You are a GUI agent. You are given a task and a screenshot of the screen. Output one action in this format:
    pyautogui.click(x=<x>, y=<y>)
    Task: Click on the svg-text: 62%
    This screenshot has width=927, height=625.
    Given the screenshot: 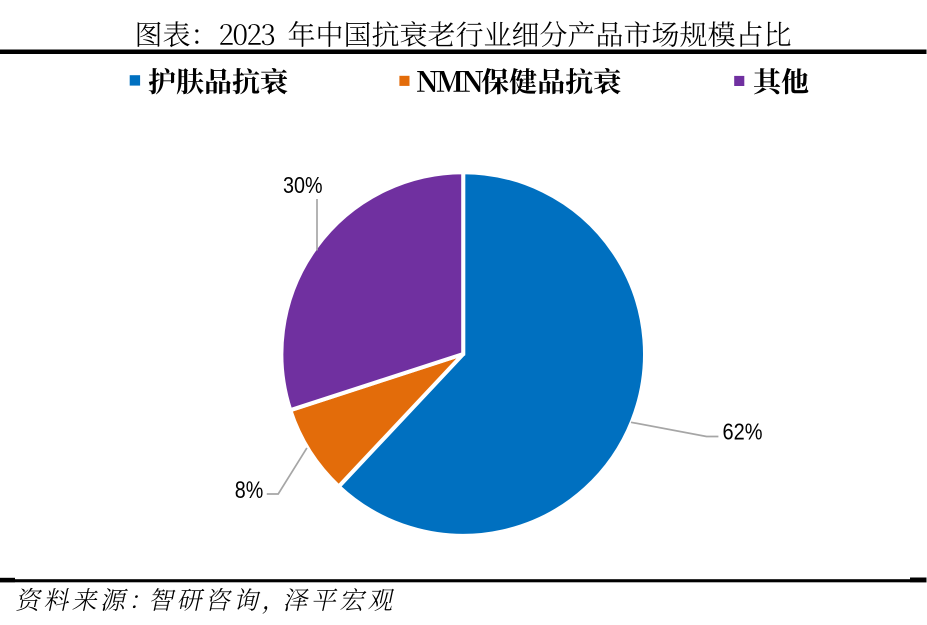 What is the action you would take?
    pyautogui.click(x=743, y=432)
    